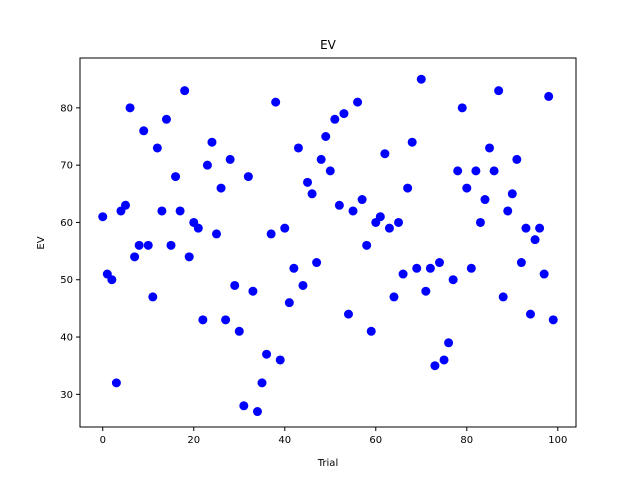 The image size is (640, 480). What do you see at coordinates (103, 440) in the screenshot?
I see `x-tick-label: 0` at bounding box center [103, 440].